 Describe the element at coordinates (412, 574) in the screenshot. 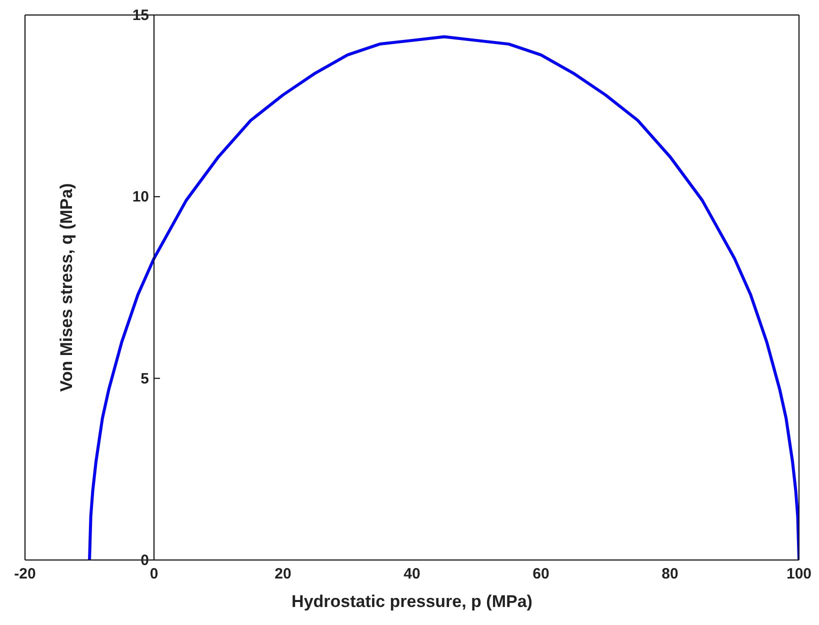

I see `x-tick-label: 40` at that location.